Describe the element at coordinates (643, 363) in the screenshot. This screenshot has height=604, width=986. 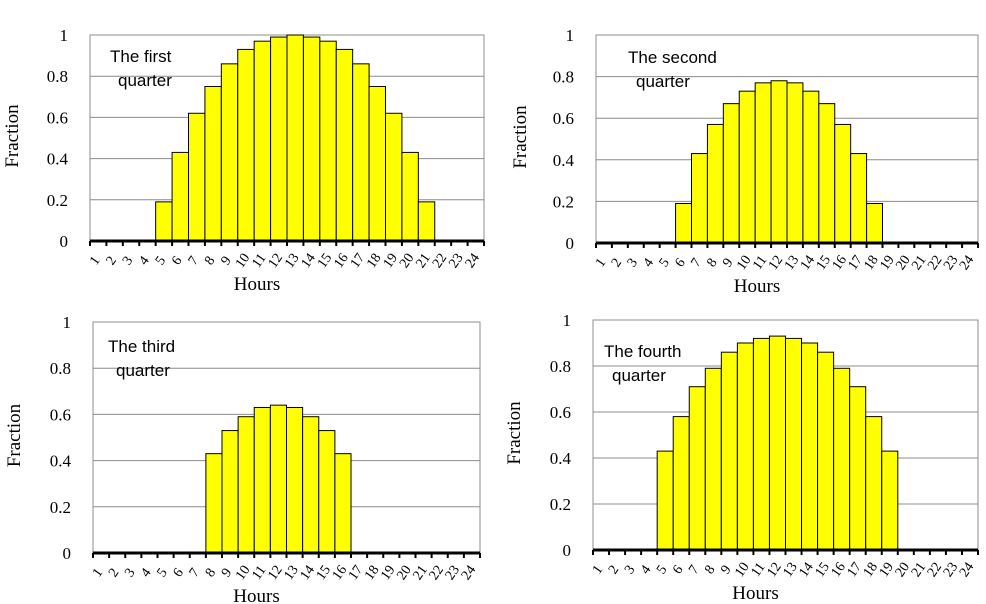
I see `quarter-annotation: The fourth quarter` at that location.